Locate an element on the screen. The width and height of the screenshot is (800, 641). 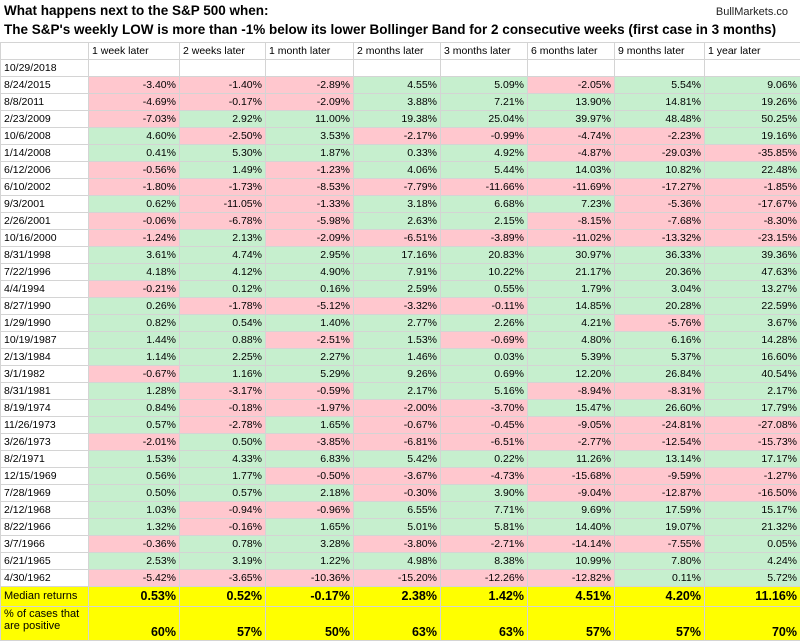
date-cell: 8/31/1981 is located at coordinates (45, 391).